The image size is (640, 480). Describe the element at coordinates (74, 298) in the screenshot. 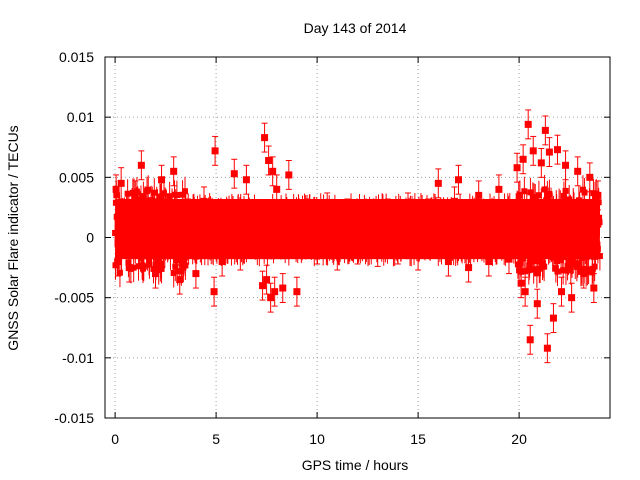

I see `y-tick-label: -0.005` at that location.